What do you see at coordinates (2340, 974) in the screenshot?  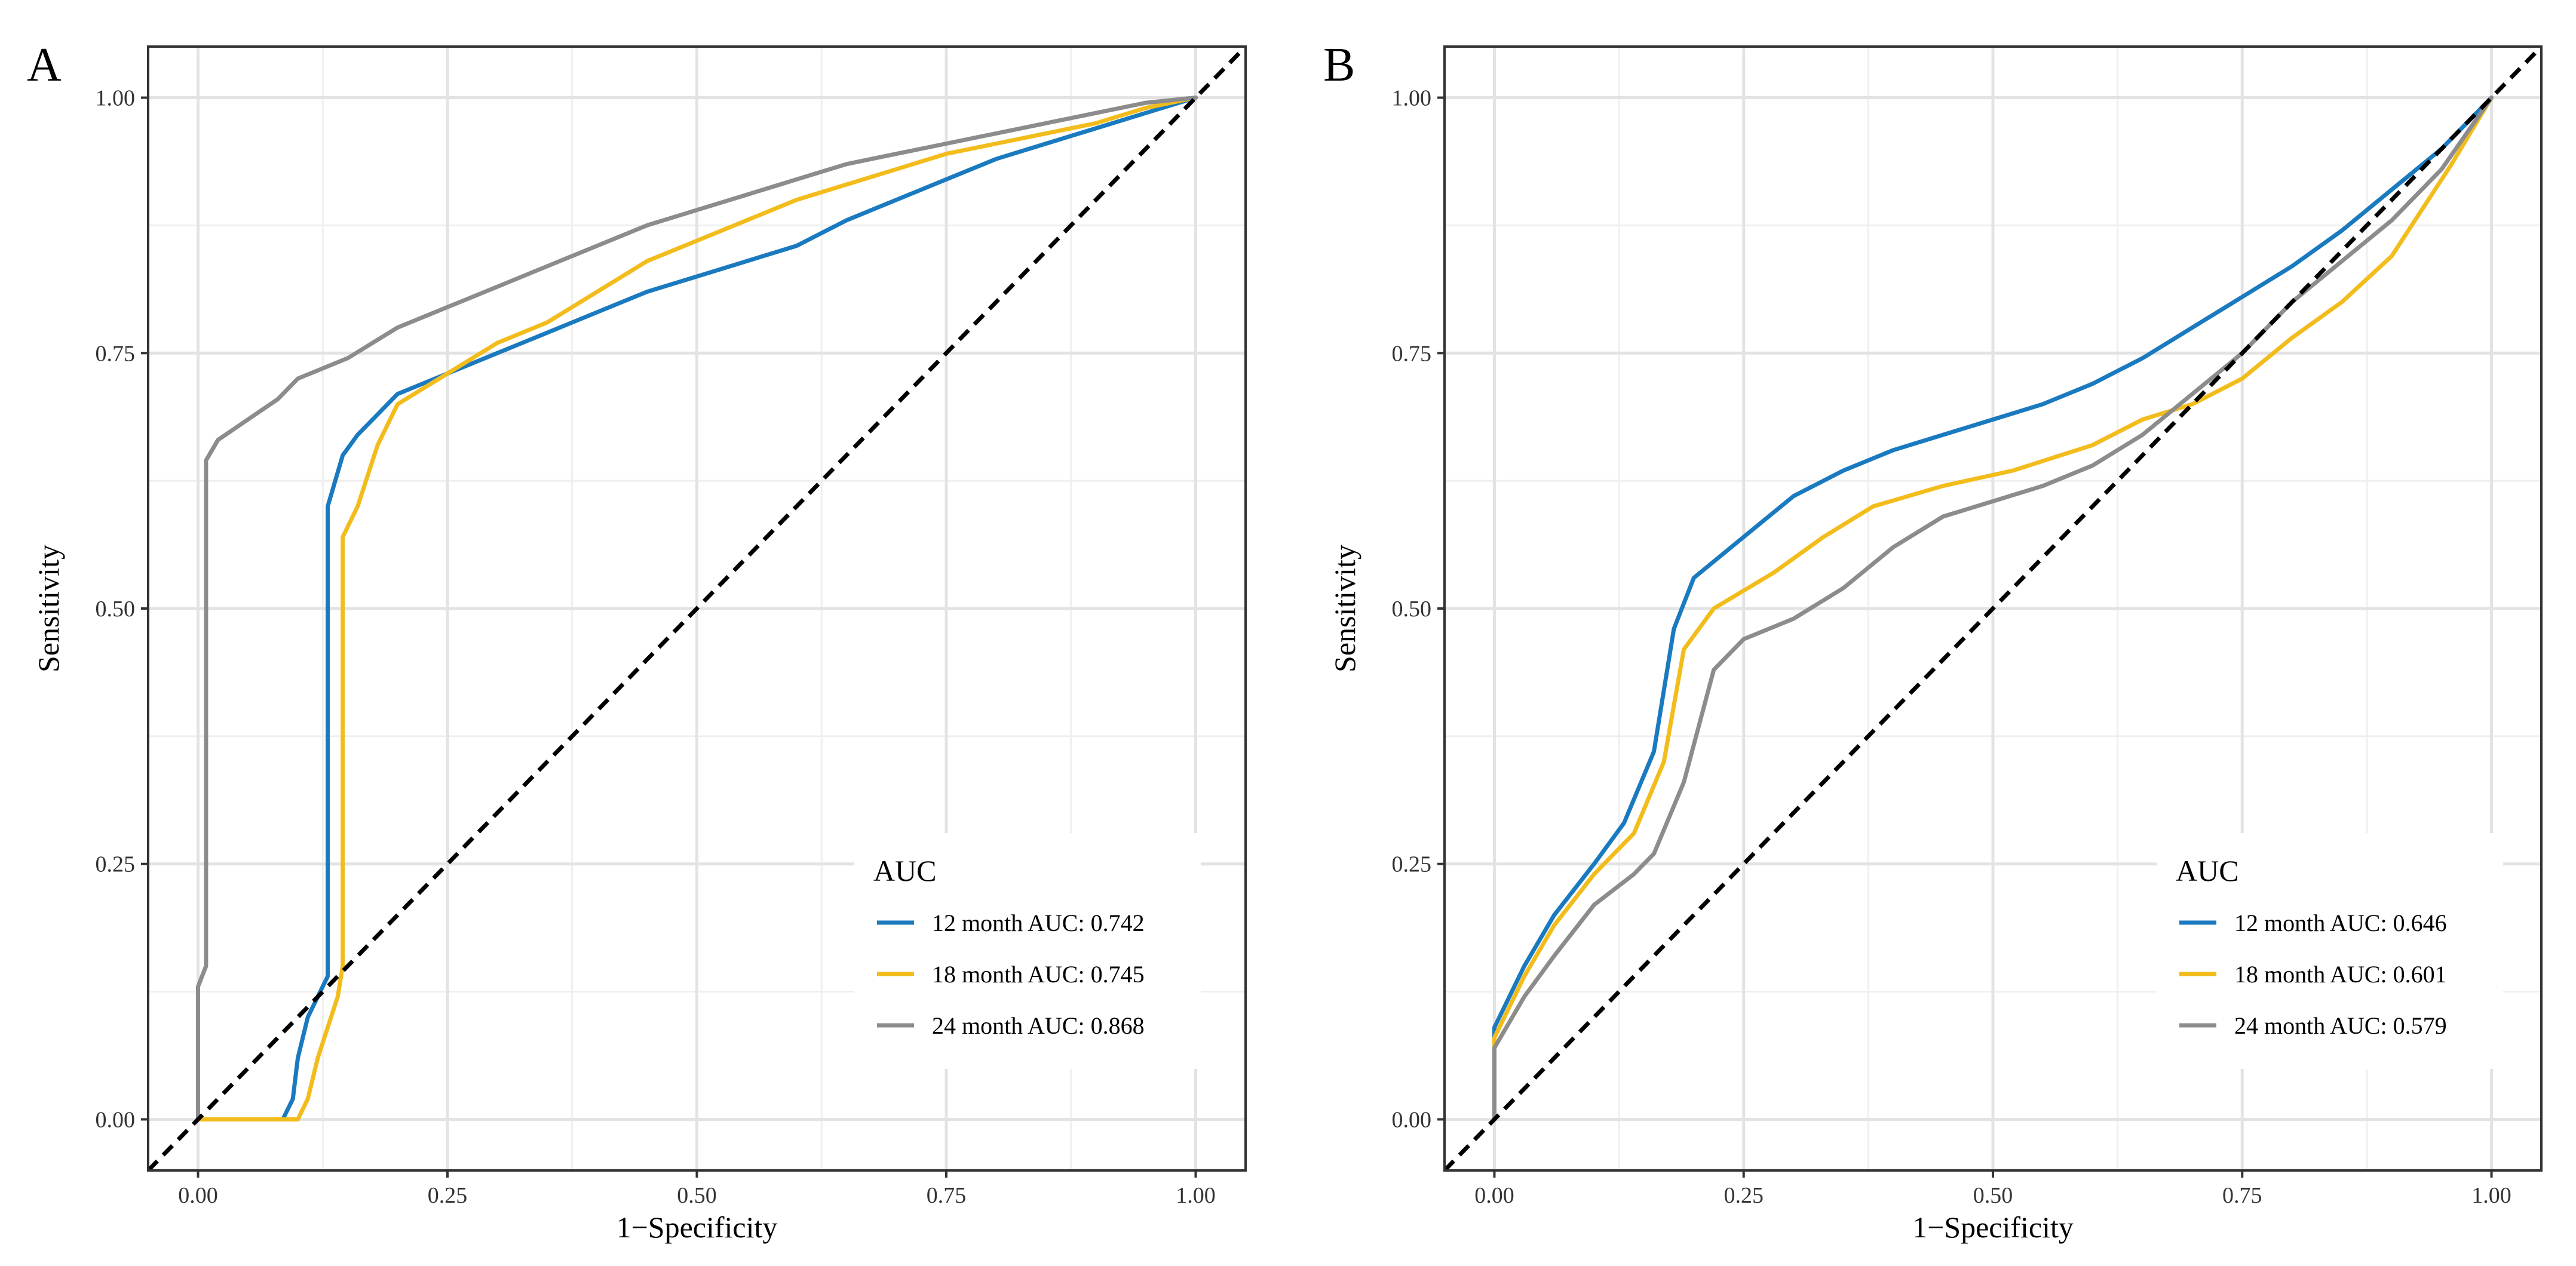 I see `legend-label-2: 18 month AUC: 0.601` at bounding box center [2340, 974].